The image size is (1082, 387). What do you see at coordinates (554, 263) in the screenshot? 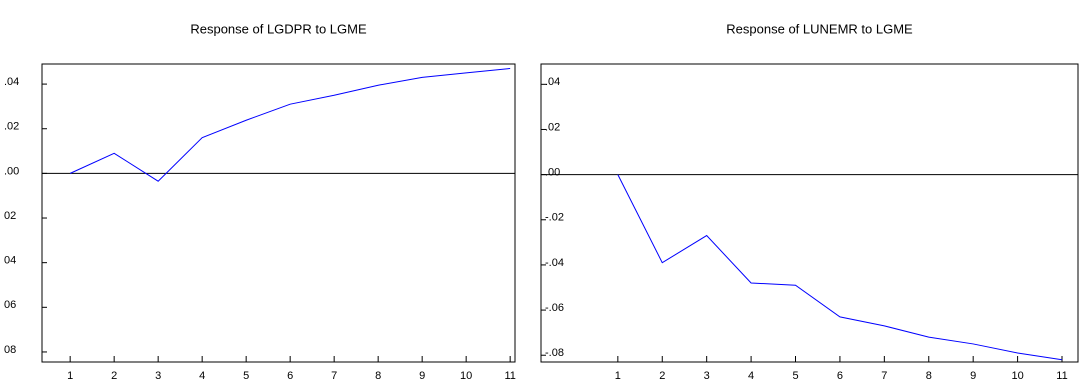
I see `y-tick-label: -.04` at bounding box center [554, 263].